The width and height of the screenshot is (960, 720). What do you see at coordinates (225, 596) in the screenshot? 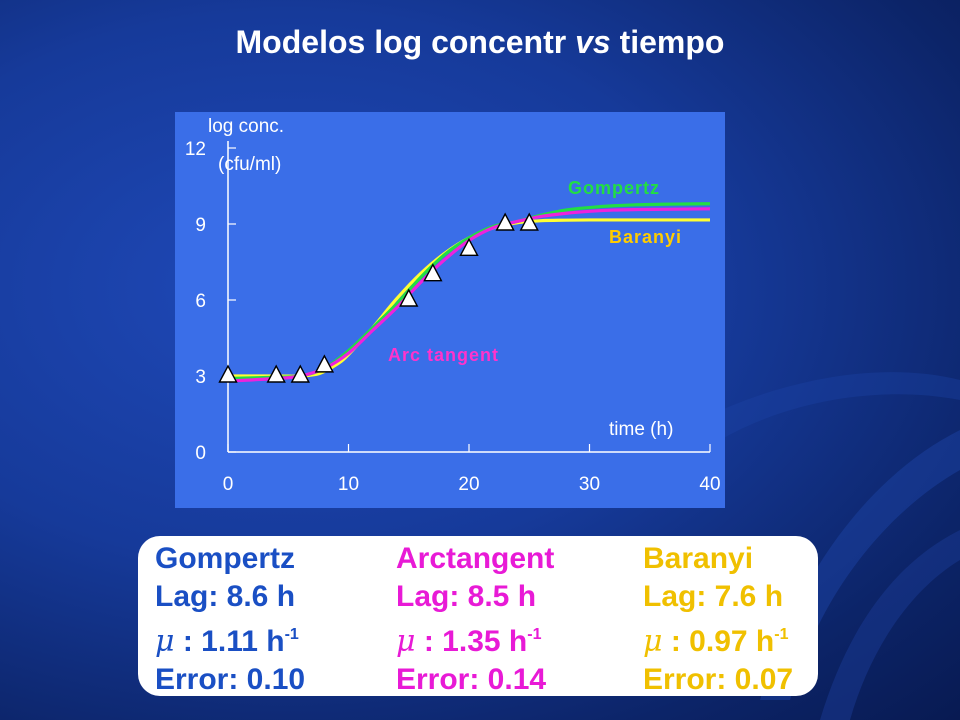
I see `gompertz-lag: Lag: 8.6 h` at bounding box center [225, 596].